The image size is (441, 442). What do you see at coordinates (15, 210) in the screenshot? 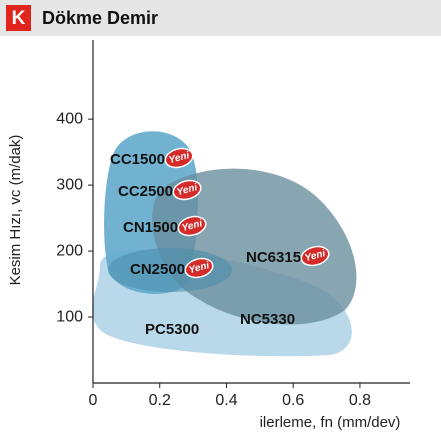
I see `y-axis-label: Kesim Hızı, vc (m/dak)` at bounding box center [15, 210].